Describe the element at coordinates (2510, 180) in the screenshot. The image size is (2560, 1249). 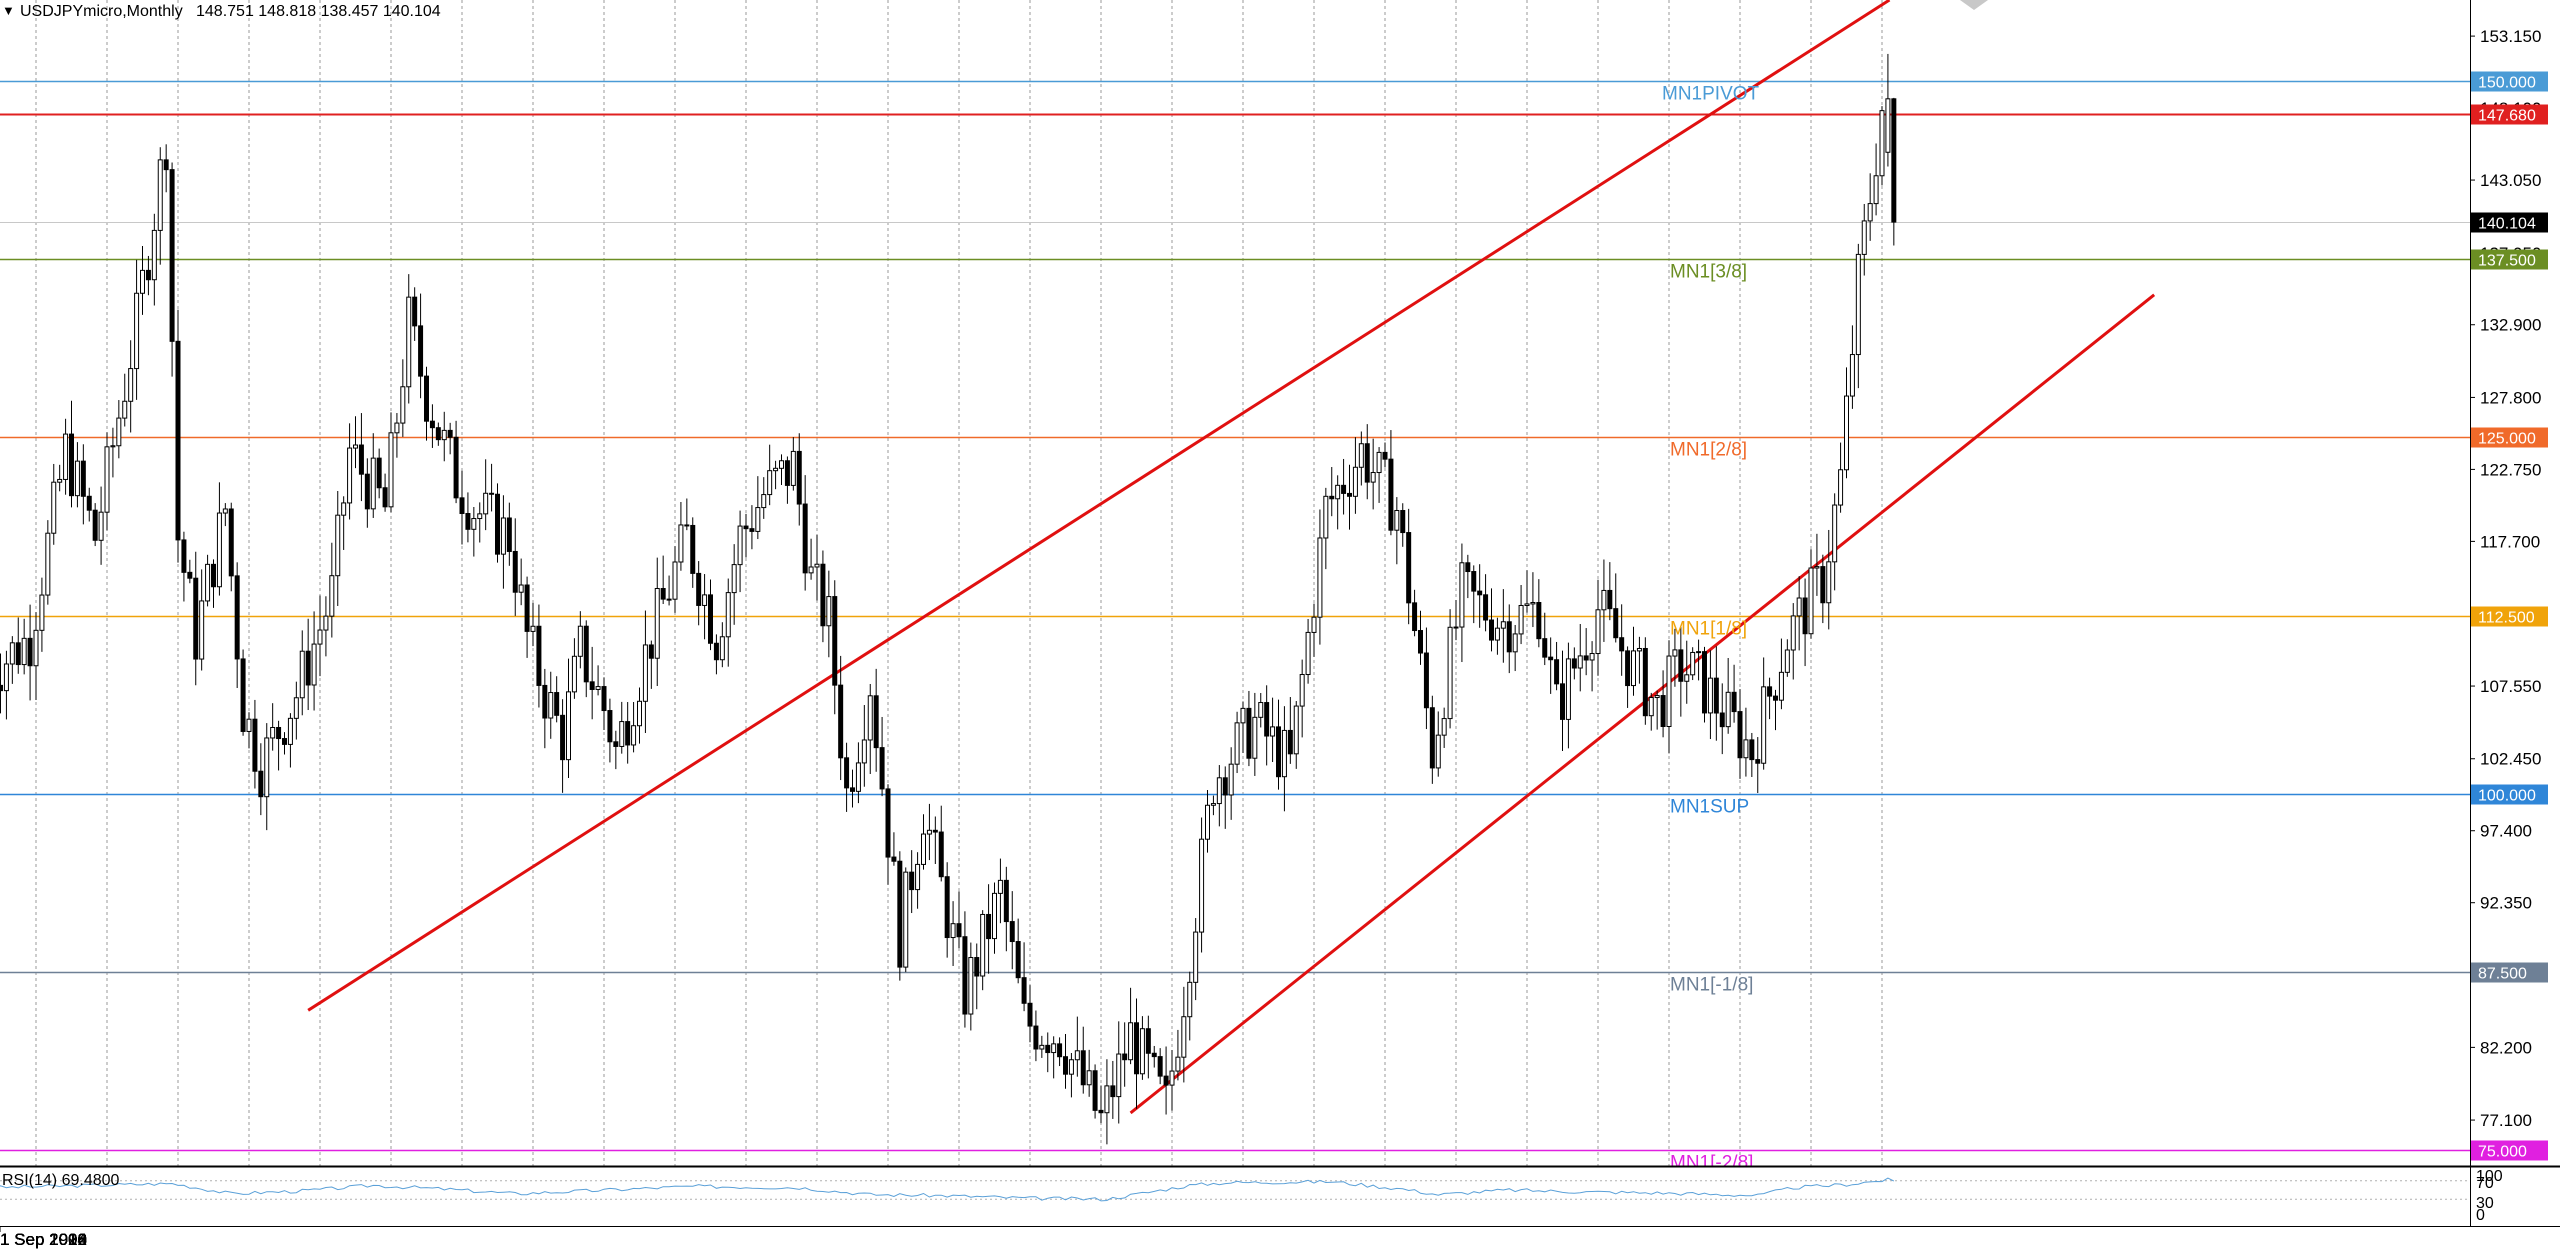
I see `price-axis-label: 143.050` at that location.